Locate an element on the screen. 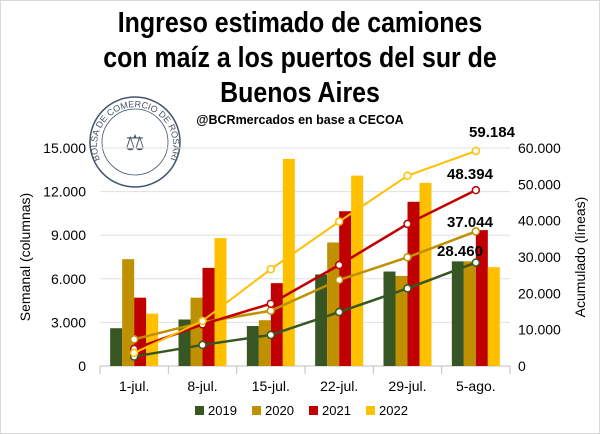 Image resolution: width=600 pixels, height=434 pixels. x-tick-label: 1-jul. is located at coordinates (134, 386).